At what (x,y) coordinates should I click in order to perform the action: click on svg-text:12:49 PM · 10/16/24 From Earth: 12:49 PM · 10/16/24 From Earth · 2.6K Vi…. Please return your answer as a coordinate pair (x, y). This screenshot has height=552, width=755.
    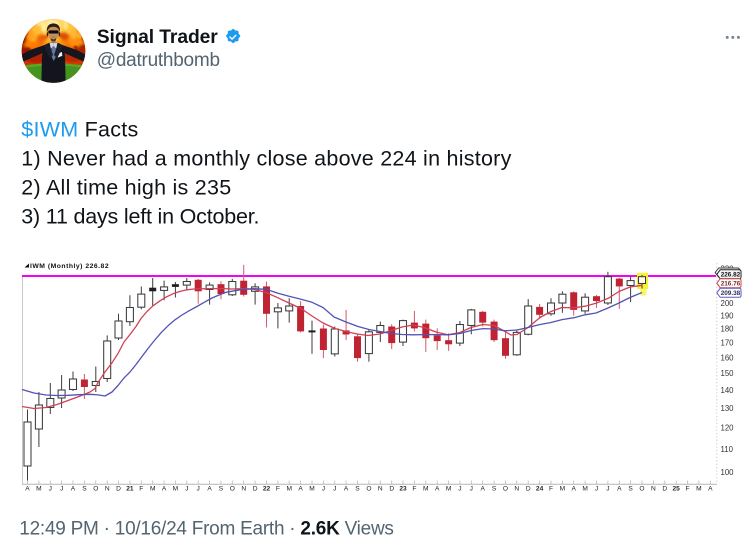
    Looking at the image, I should click on (206, 529).